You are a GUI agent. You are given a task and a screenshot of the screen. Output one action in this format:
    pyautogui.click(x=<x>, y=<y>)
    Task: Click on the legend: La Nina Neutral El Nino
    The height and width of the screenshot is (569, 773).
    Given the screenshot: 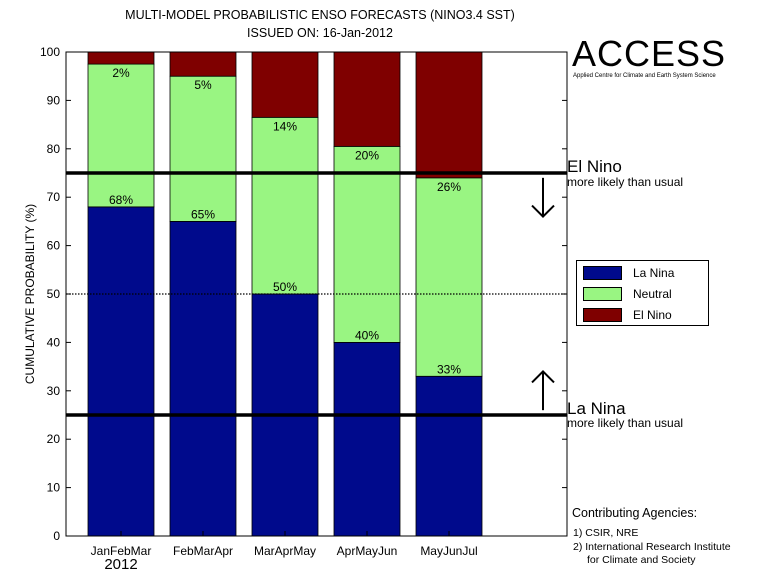 What is the action you would take?
    pyautogui.click(x=642, y=293)
    